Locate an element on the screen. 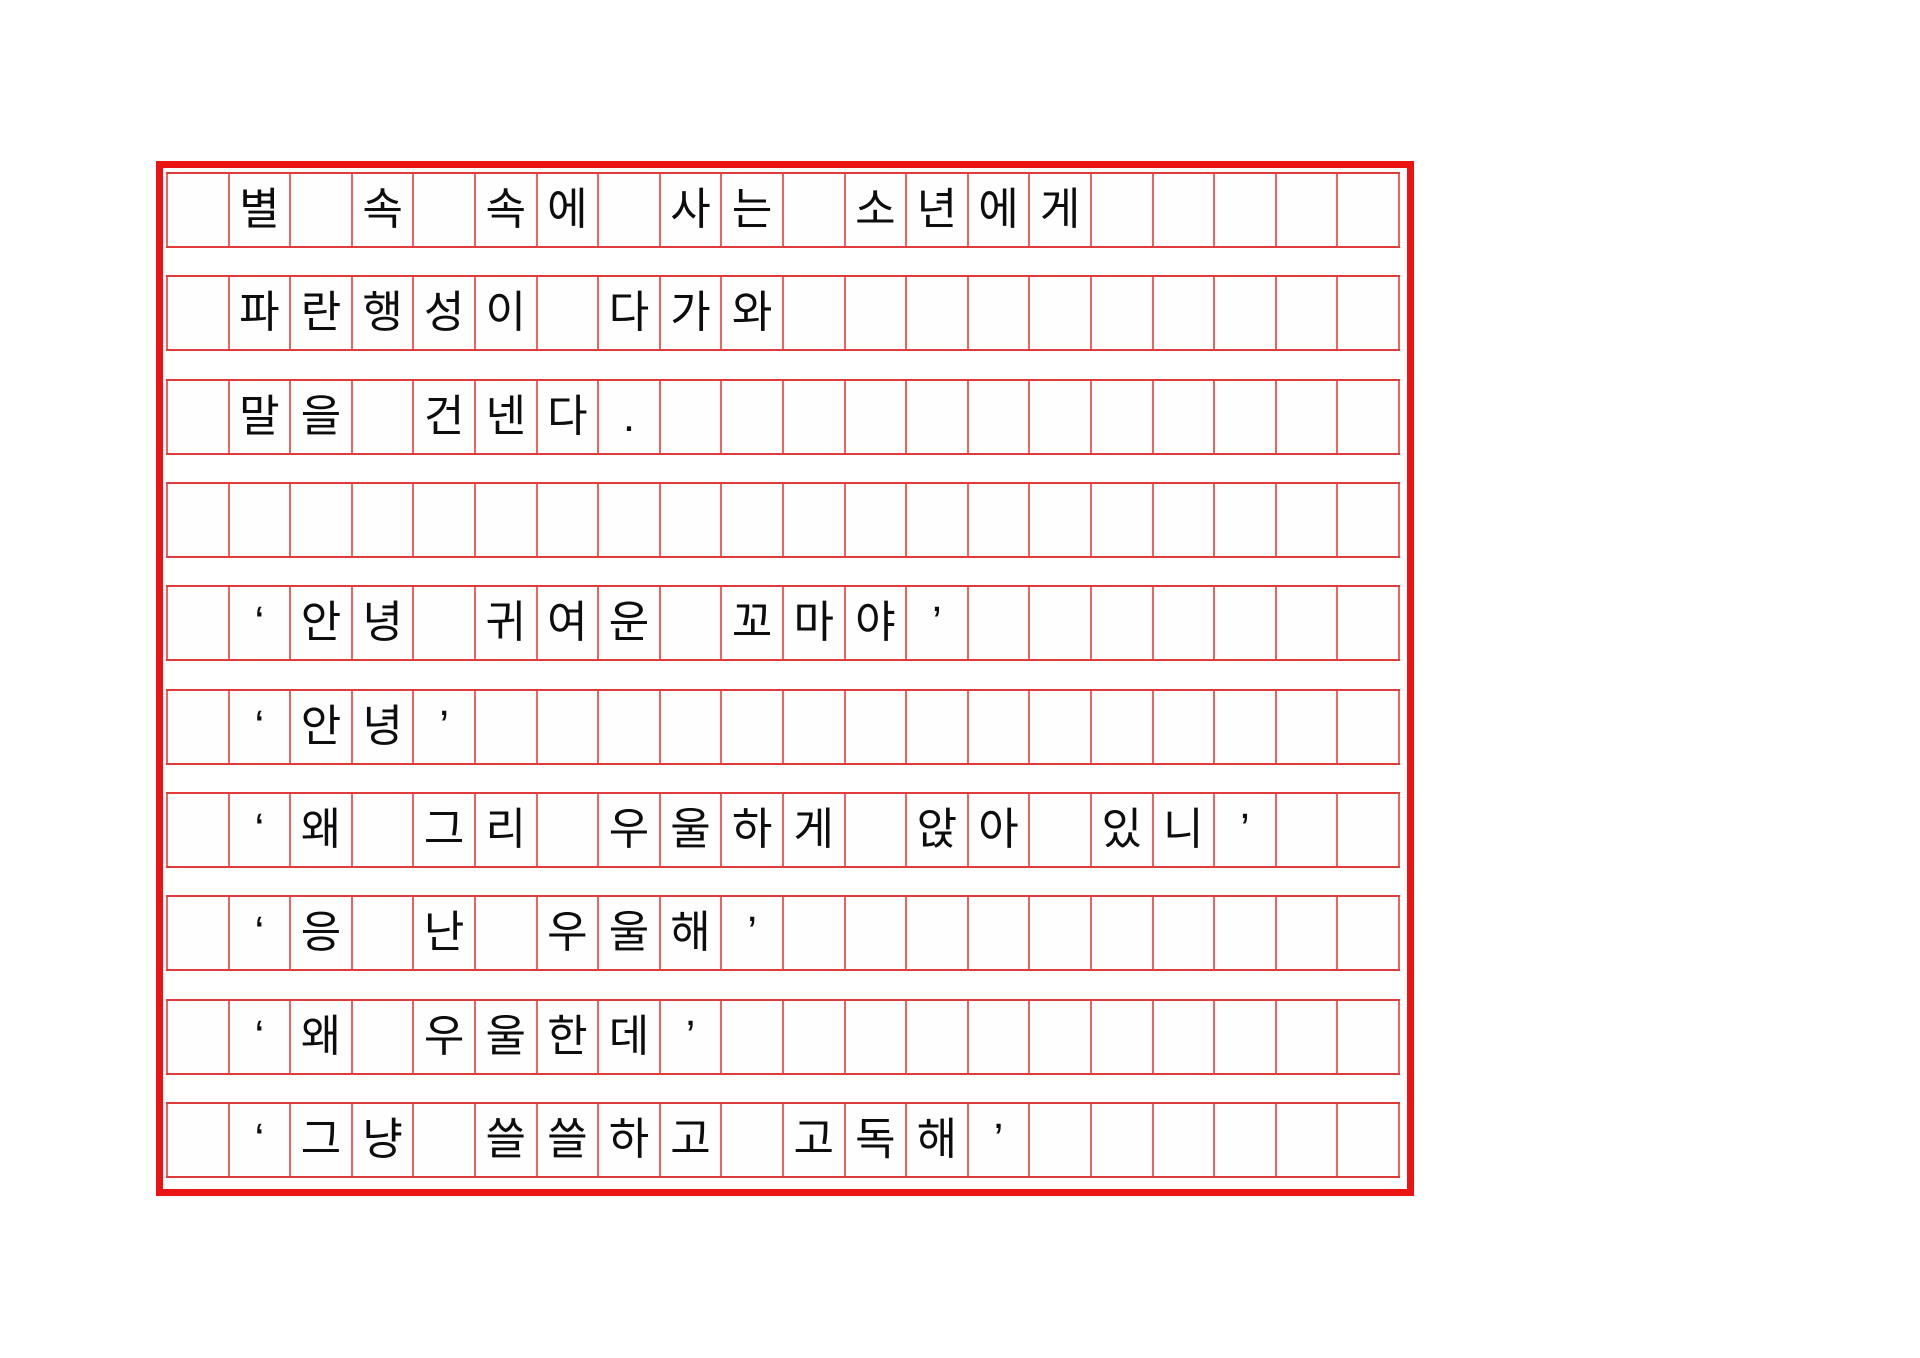 This screenshot has width=1920, height=1358. grid-cell: 야 is located at coordinates (876, 623).